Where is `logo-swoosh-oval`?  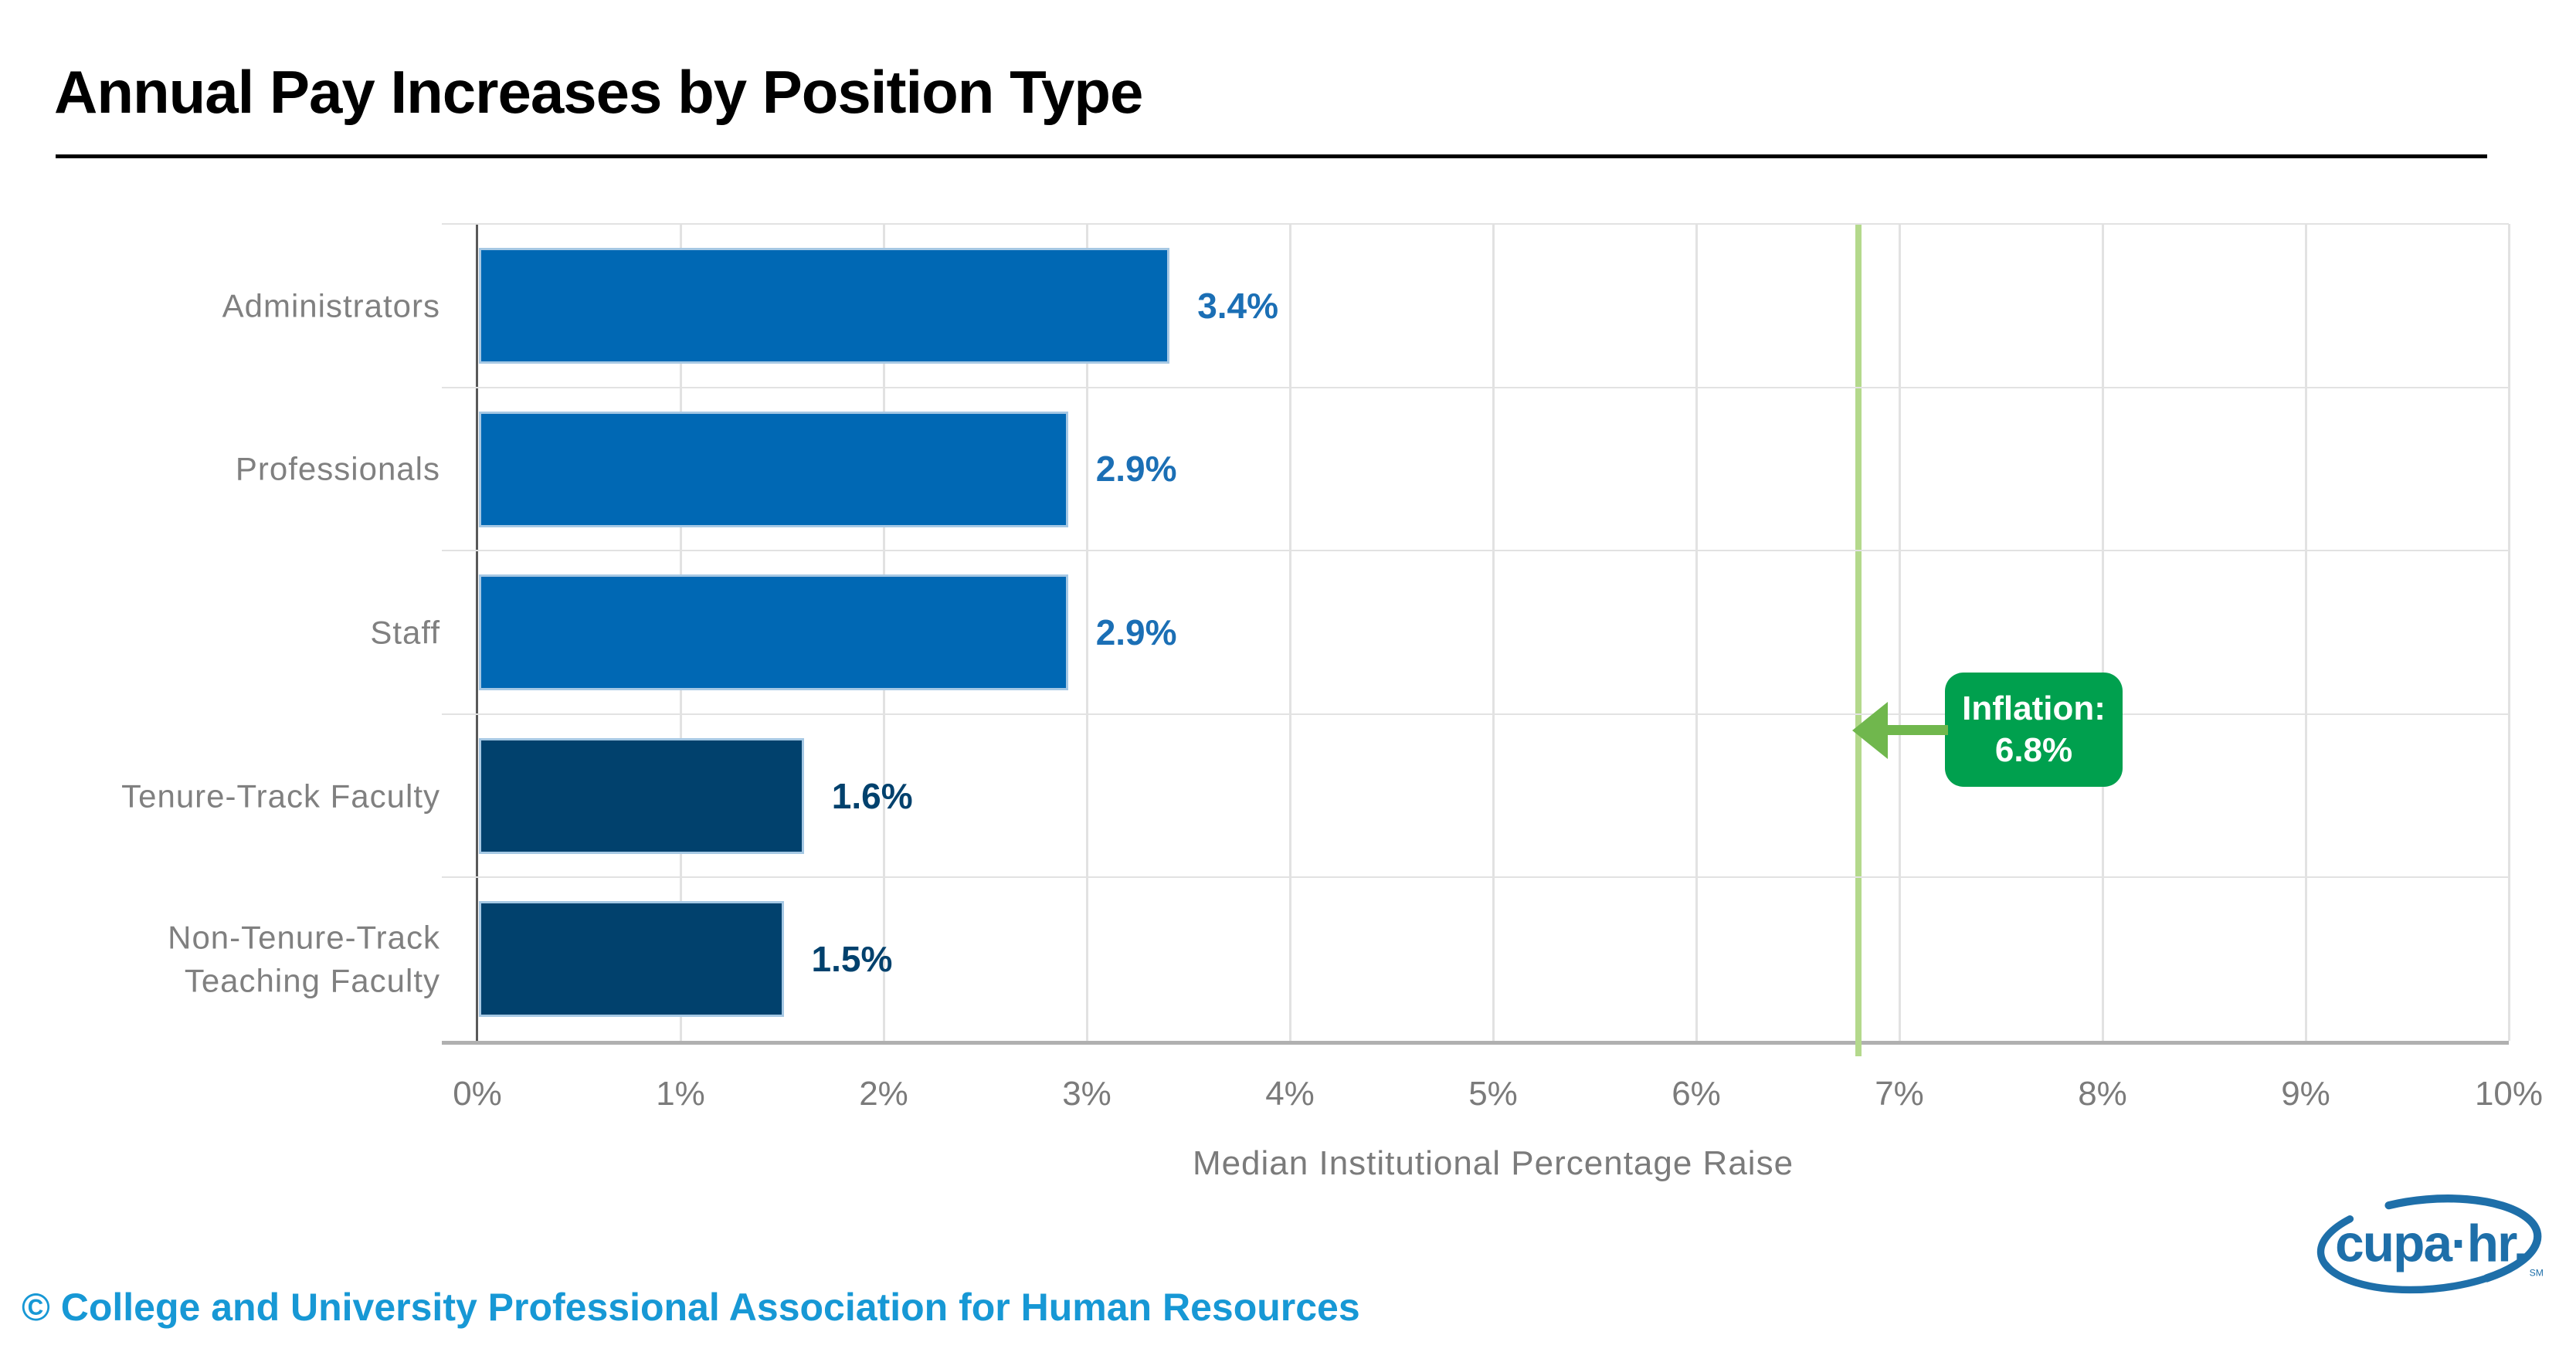 logo-swoosh-oval is located at coordinates (2429, 1244).